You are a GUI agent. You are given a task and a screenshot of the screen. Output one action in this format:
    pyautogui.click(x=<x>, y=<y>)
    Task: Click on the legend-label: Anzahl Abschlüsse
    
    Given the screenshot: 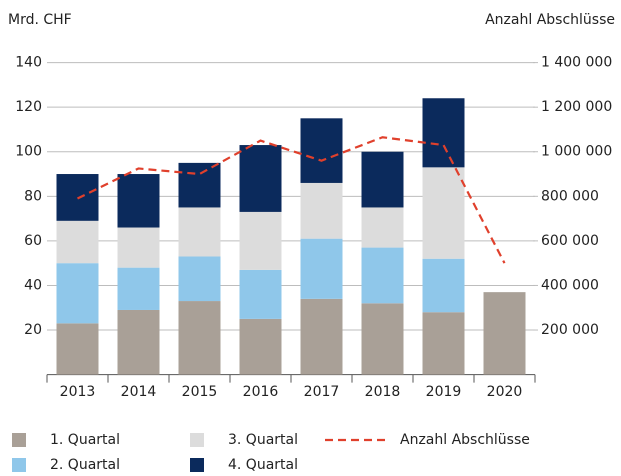 What is the action you would take?
    pyautogui.click(x=465, y=440)
    